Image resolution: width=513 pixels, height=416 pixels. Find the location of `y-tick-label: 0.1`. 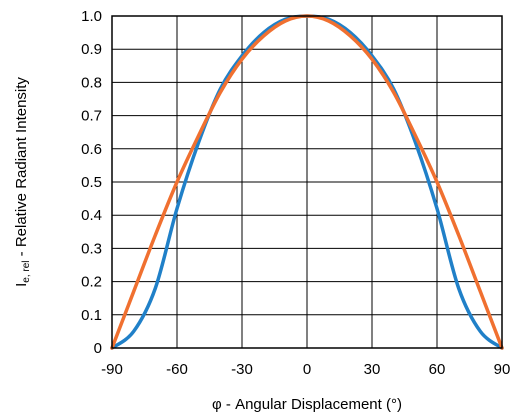

y-tick-label: 0.1 is located at coordinates (91, 315).